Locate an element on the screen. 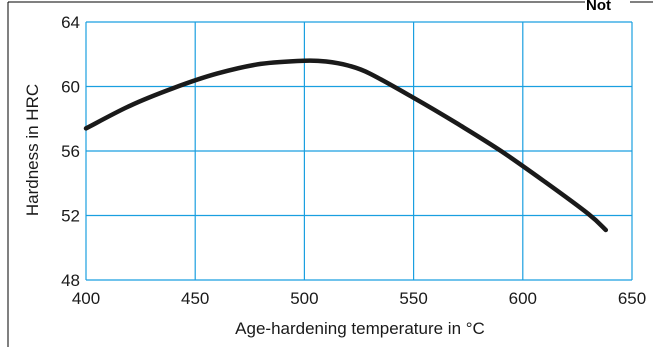 The width and height of the screenshot is (653, 347). cut-off-label: Not is located at coordinates (598, 7).